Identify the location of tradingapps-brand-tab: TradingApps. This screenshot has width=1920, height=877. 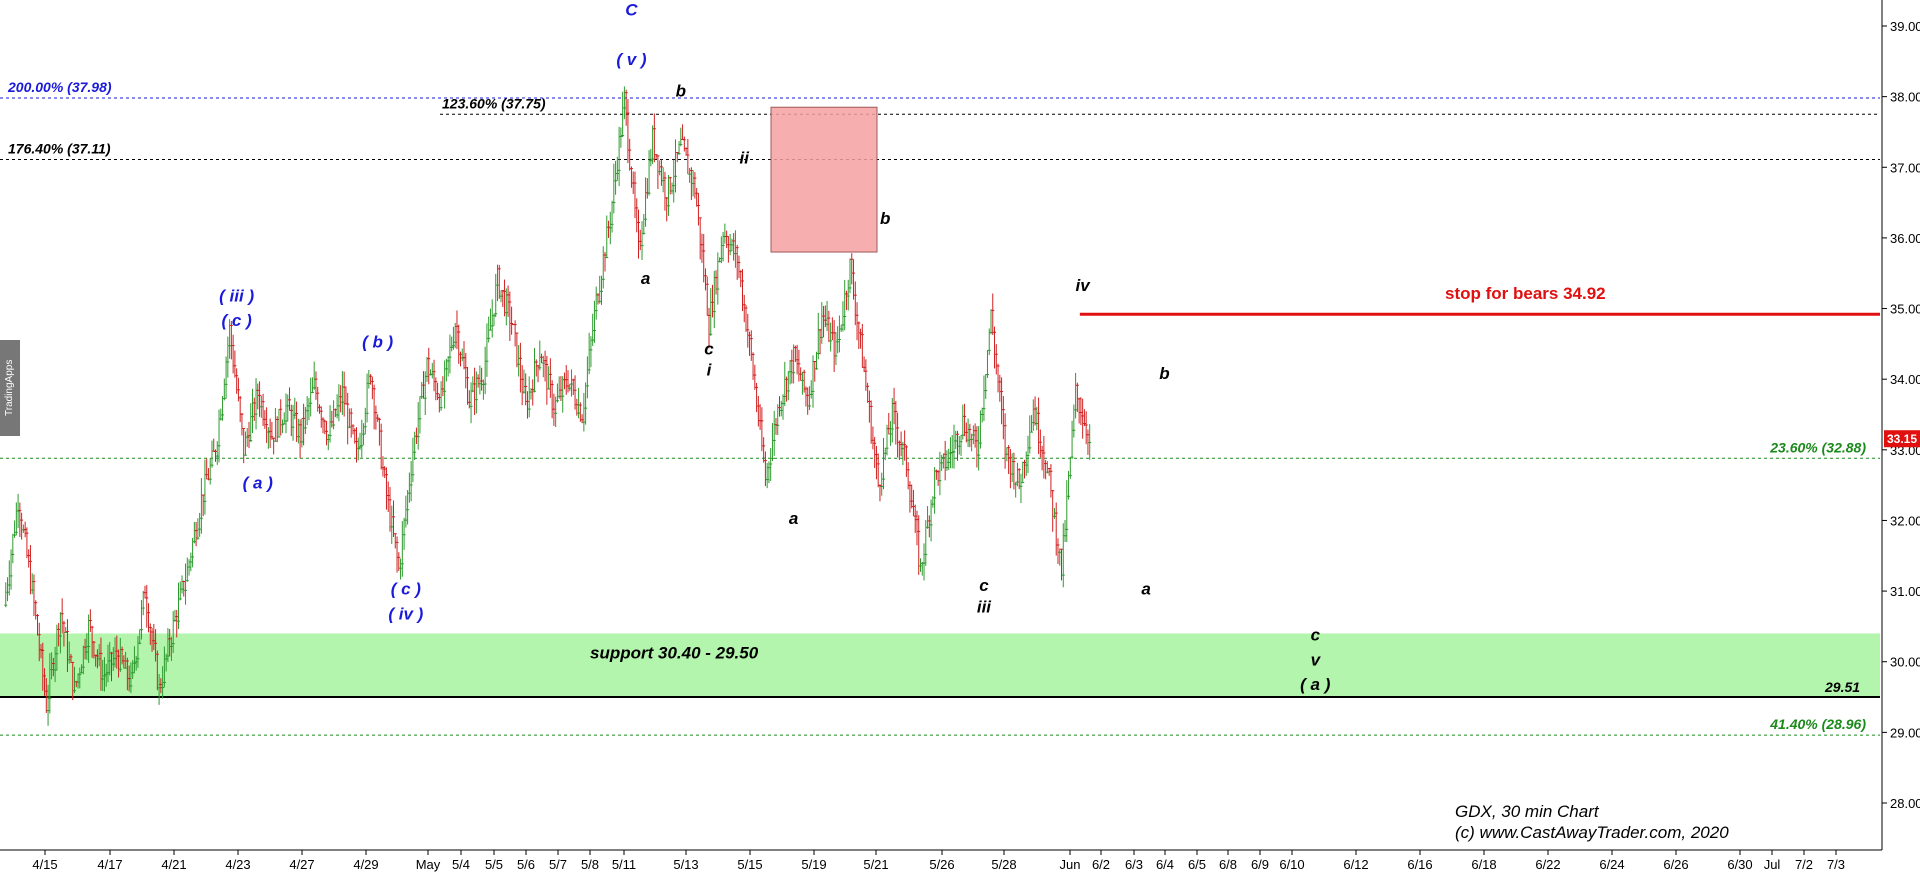
(10, 388).